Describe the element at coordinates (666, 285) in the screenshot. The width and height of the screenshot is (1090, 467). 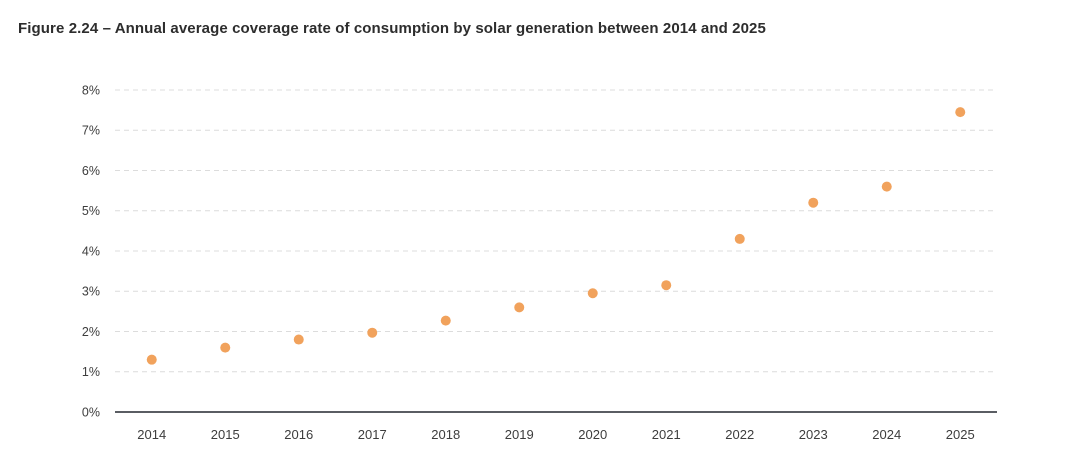
I see `data-point-2021` at that location.